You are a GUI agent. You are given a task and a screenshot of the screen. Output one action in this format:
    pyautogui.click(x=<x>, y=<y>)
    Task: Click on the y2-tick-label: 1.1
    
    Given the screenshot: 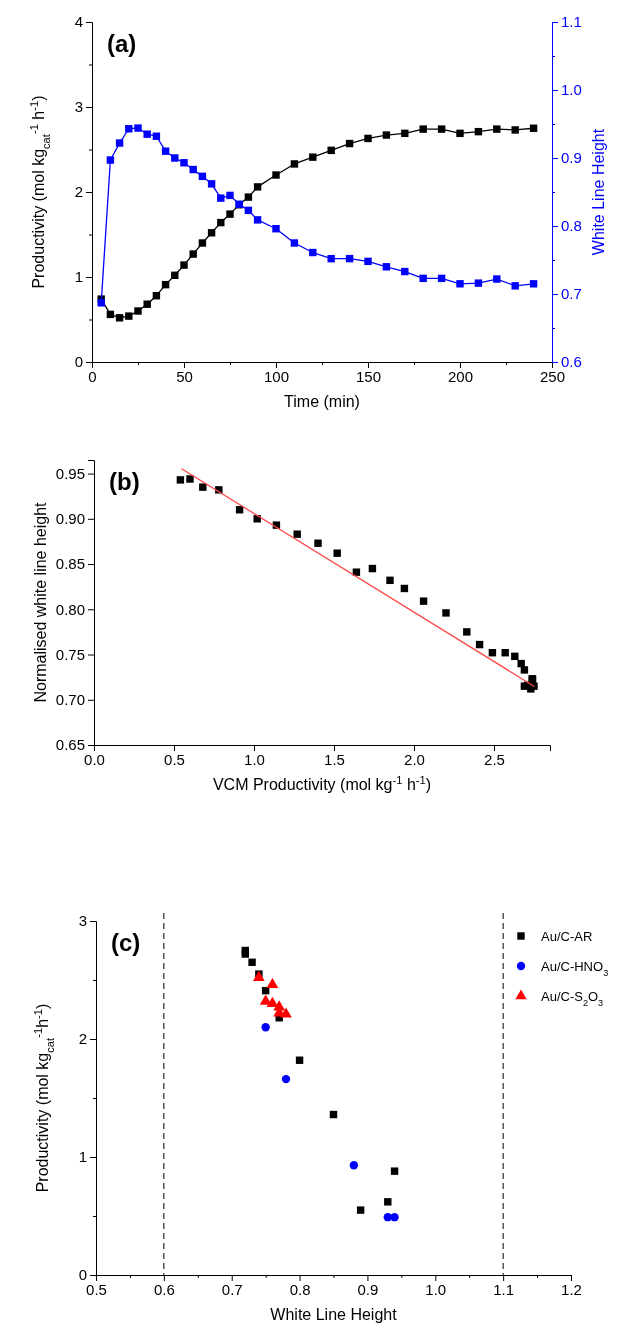 What is the action you would take?
    pyautogui.click(x=571, y=22)
    